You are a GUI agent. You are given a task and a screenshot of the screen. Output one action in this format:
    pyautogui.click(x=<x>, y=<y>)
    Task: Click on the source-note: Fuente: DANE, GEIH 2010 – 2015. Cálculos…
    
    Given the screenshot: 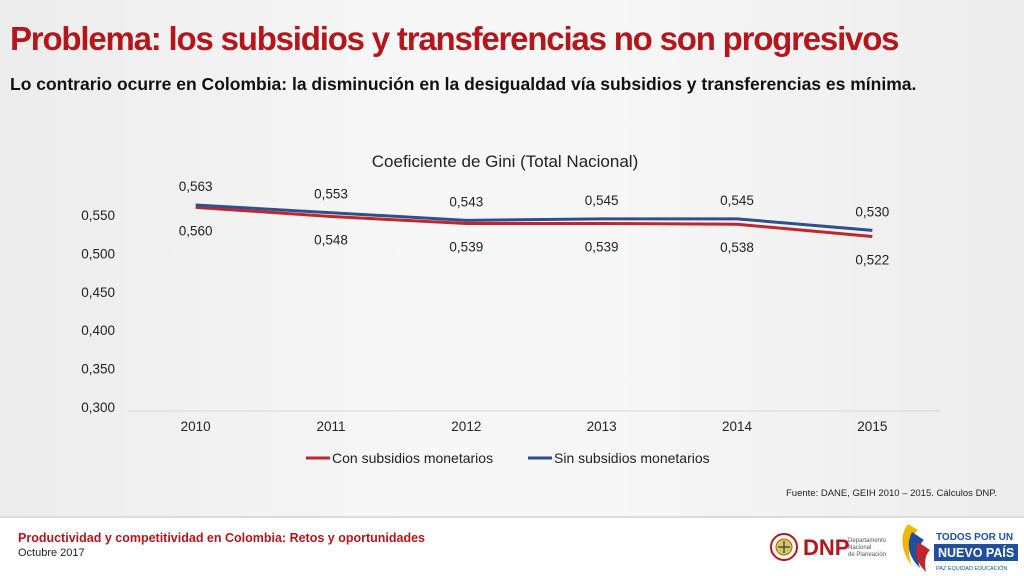 What is the action you would take?
    pyautogui.click(x=892, y=493)
    